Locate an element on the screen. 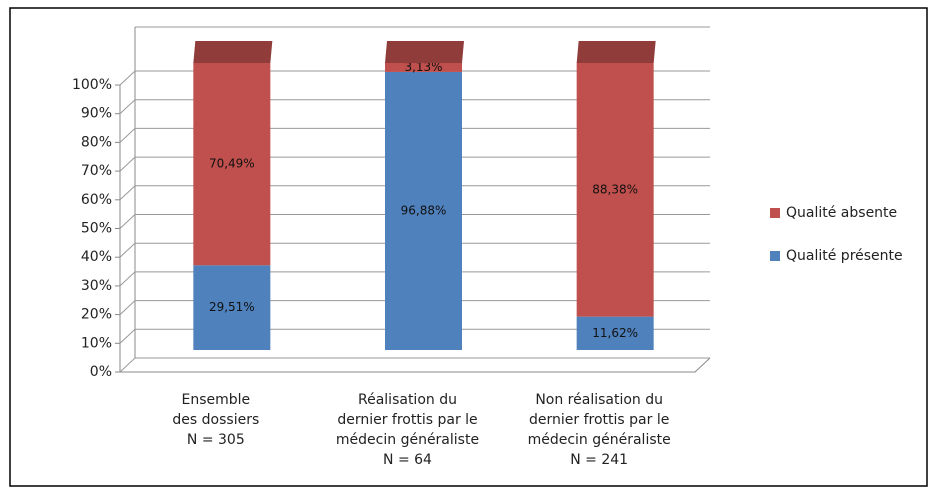 The width and height of the screenshot is (936, 493). x-tick-label: Réalisation du is located at coordinates (407, 400).